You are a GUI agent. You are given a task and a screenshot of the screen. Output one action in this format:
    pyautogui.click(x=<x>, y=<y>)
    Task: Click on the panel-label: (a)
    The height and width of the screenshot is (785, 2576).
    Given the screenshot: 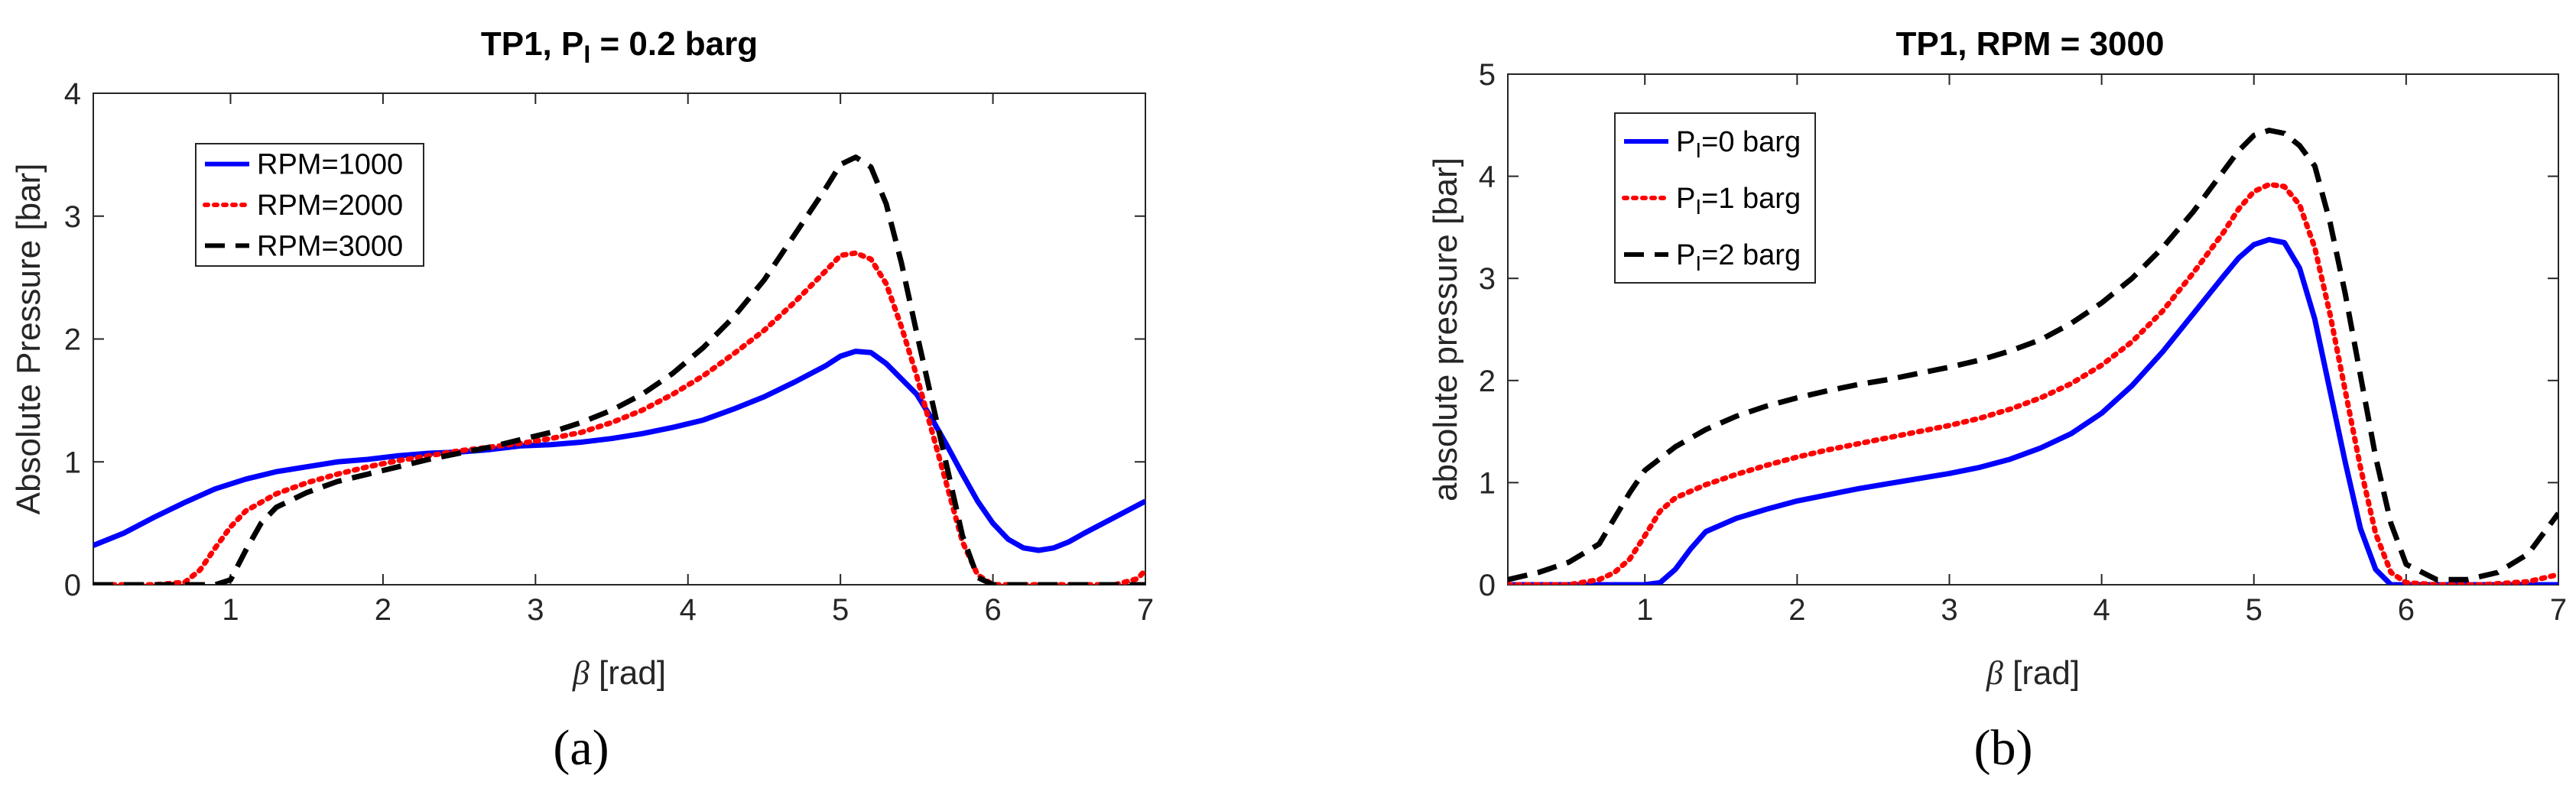 What is the action you would take?
    pyautogui.click(x=581, y=748)
    